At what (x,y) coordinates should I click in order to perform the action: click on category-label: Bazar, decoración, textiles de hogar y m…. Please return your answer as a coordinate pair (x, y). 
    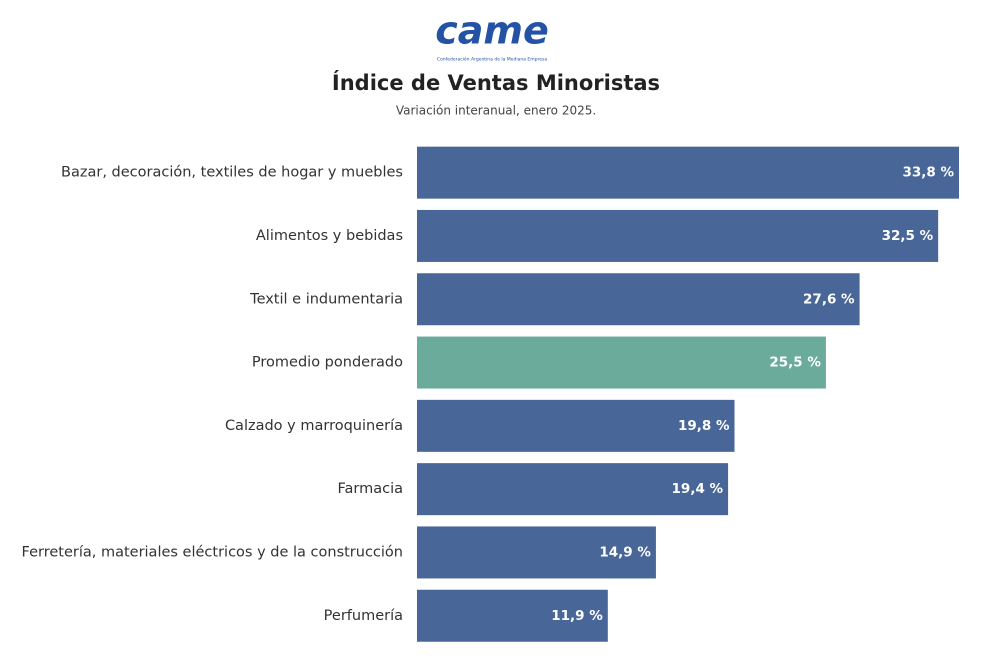
    Looking at the image, I should click on (232, 173).